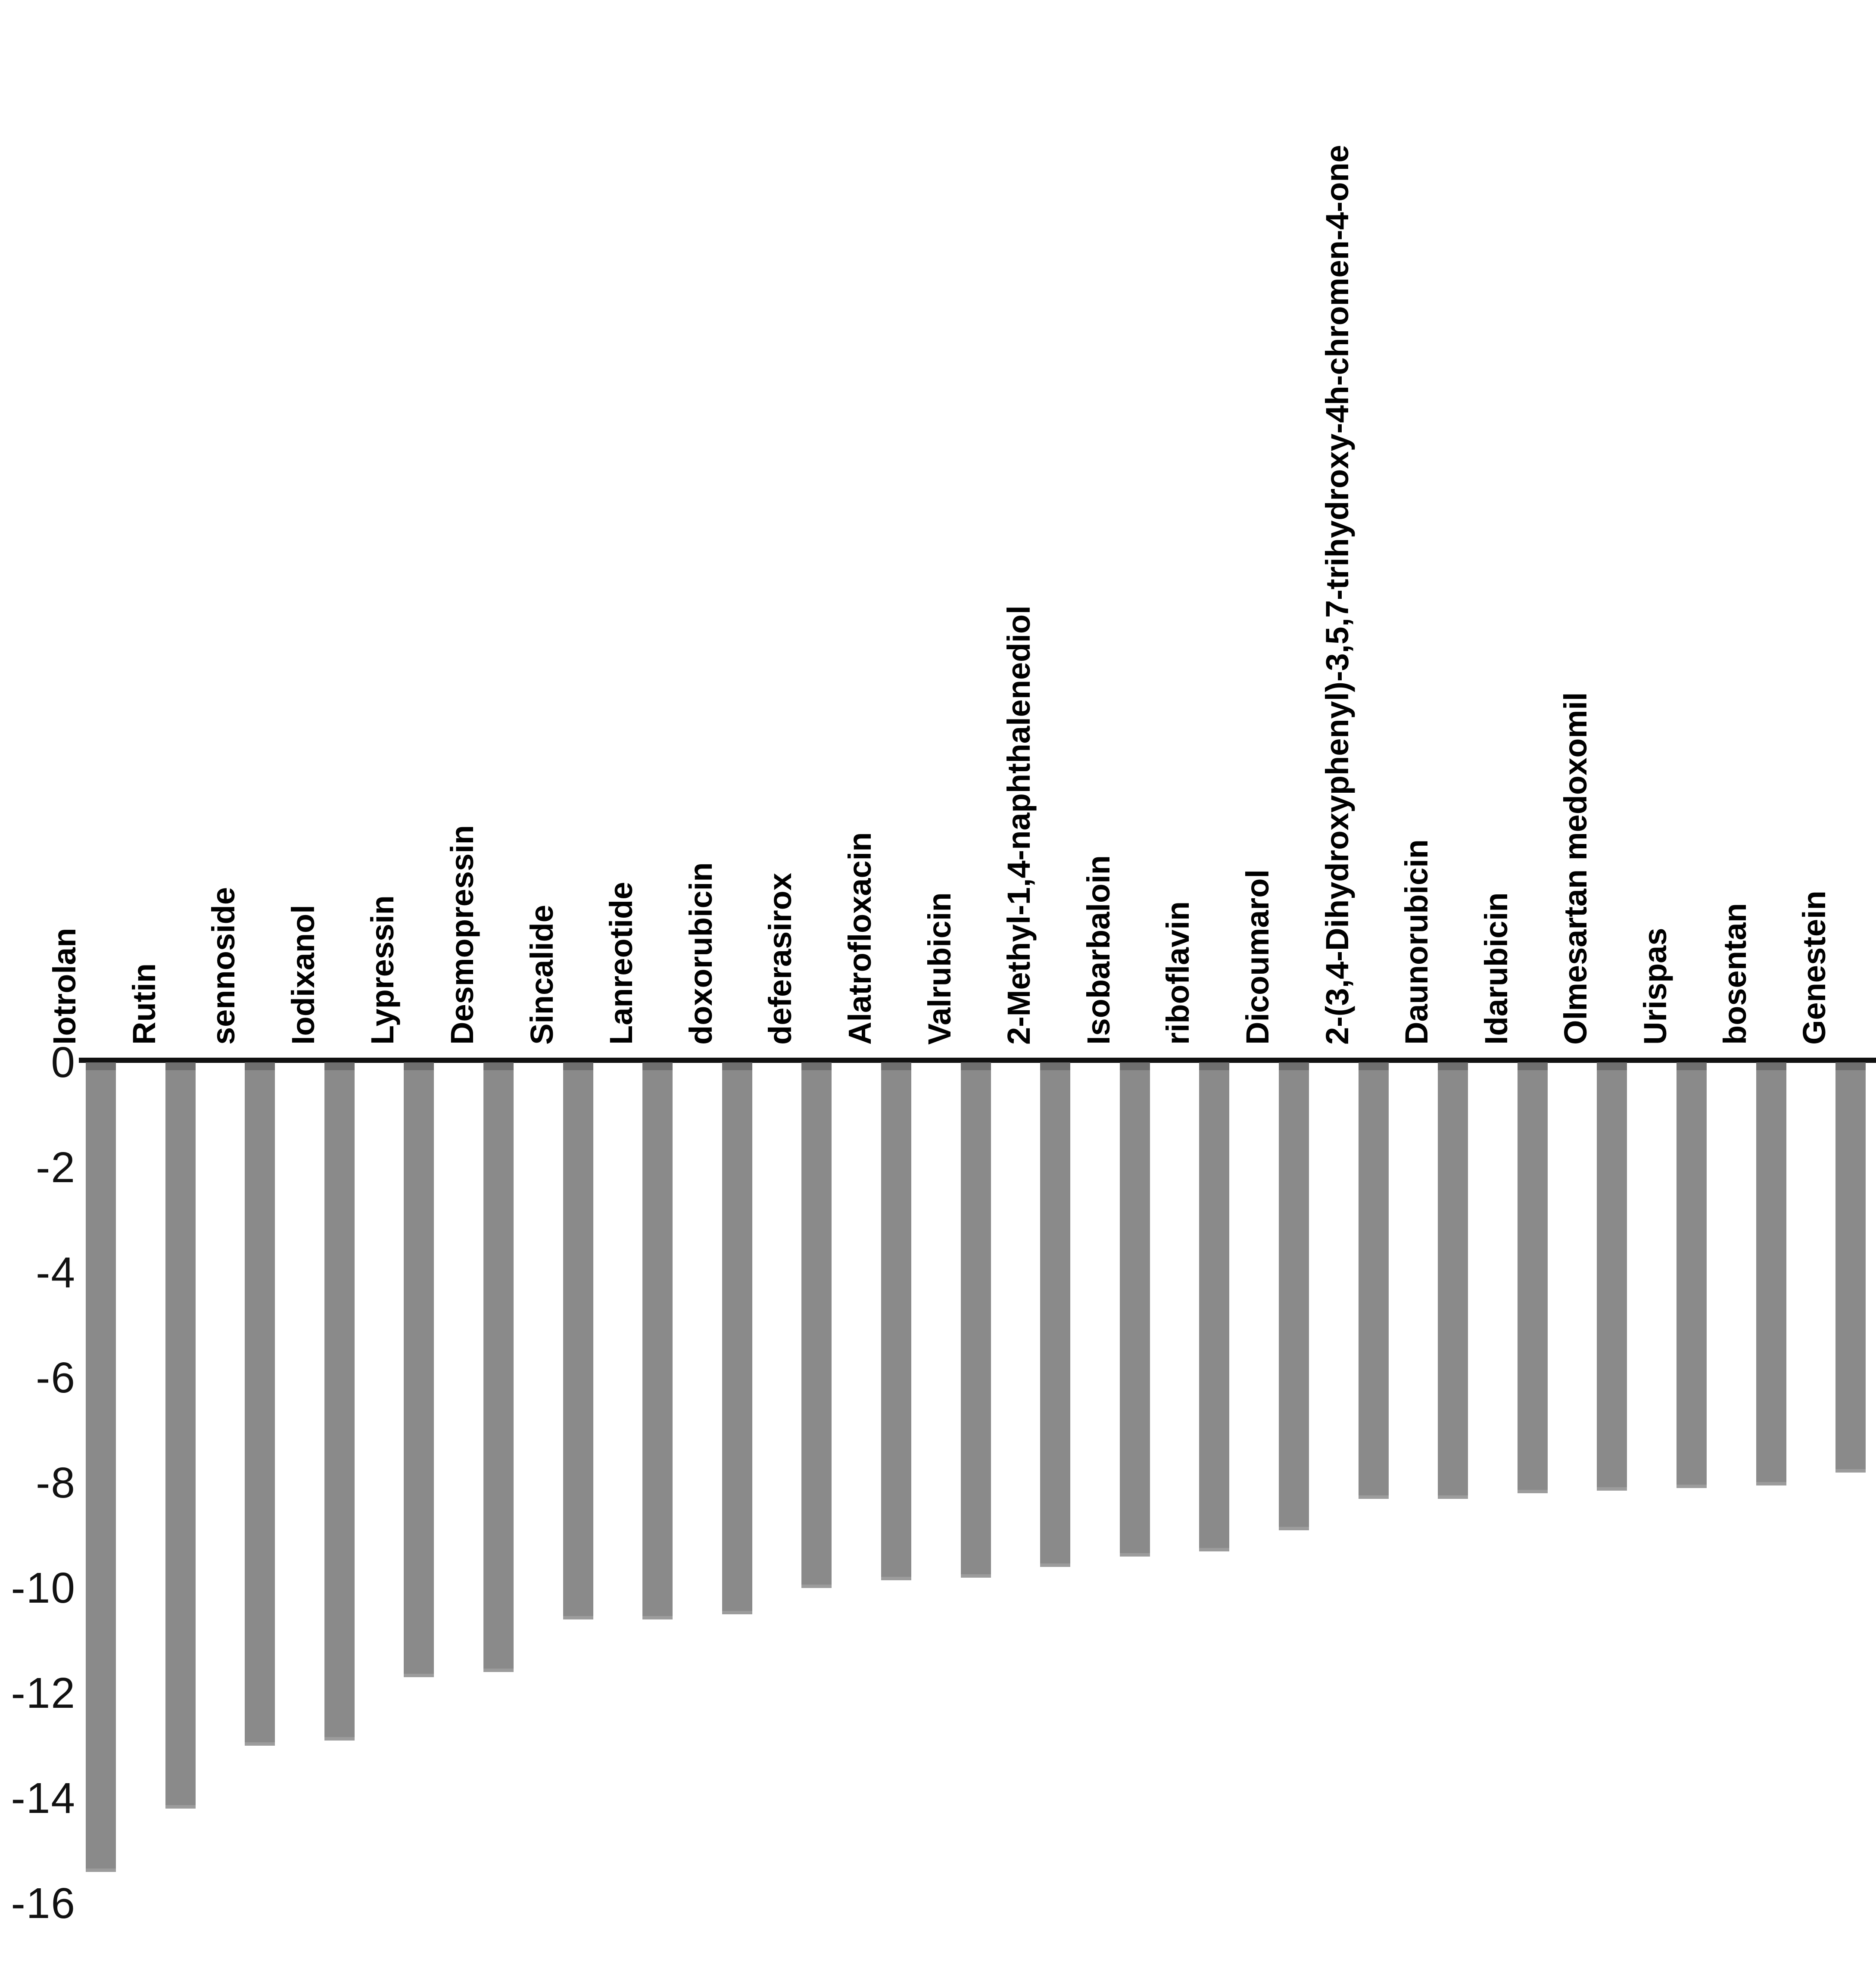 This screenshot has height=1968, width=1876. What do you see at coordinates (780, 959) in the screenshot?
I see `category-label: deferasirox` at bounding box center [780, 959].